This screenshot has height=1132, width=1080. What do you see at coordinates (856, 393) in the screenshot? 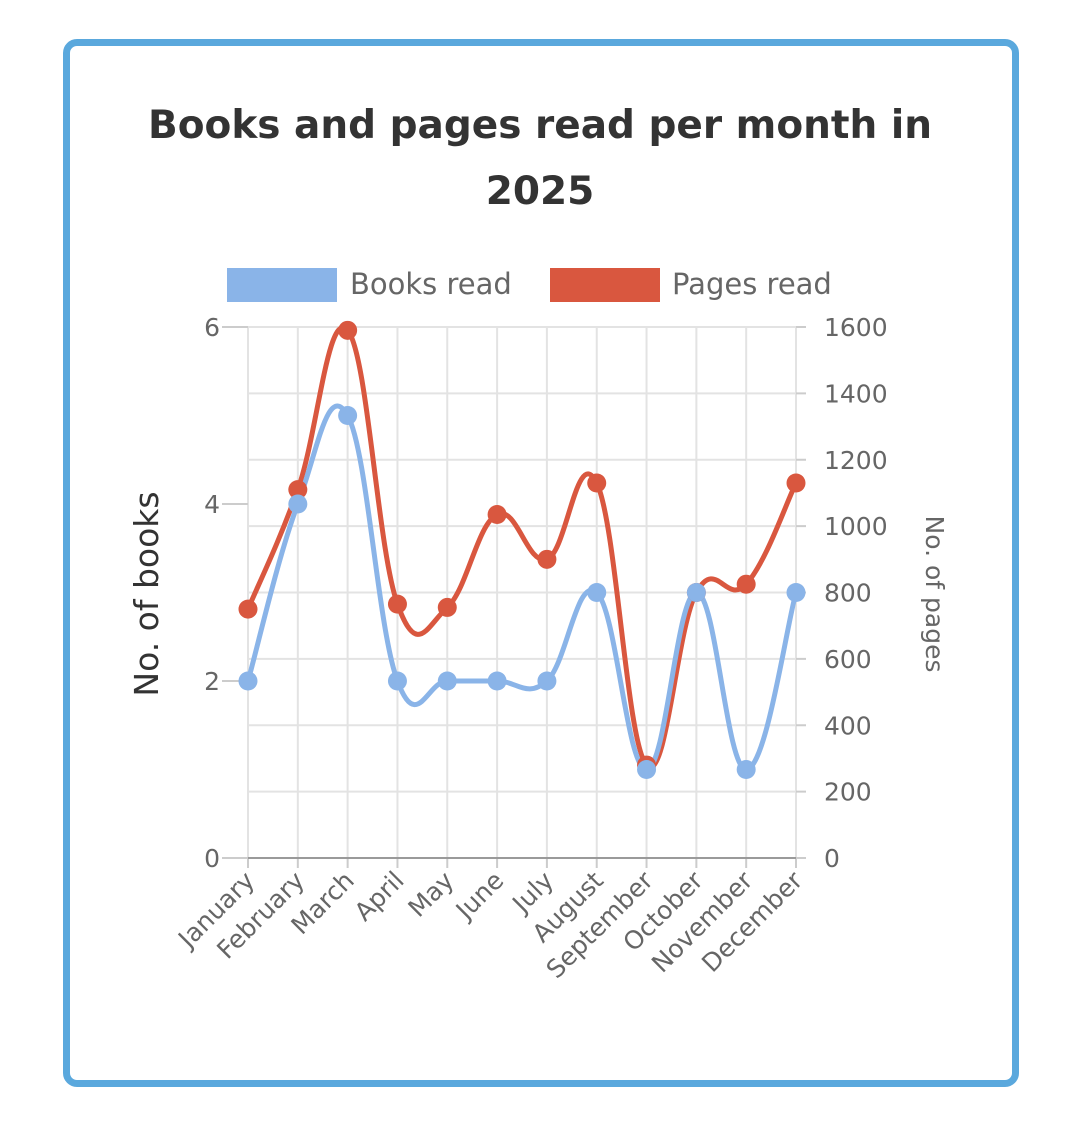
I see `y2-tick-label: 1400` at bounding box center [856, 393].